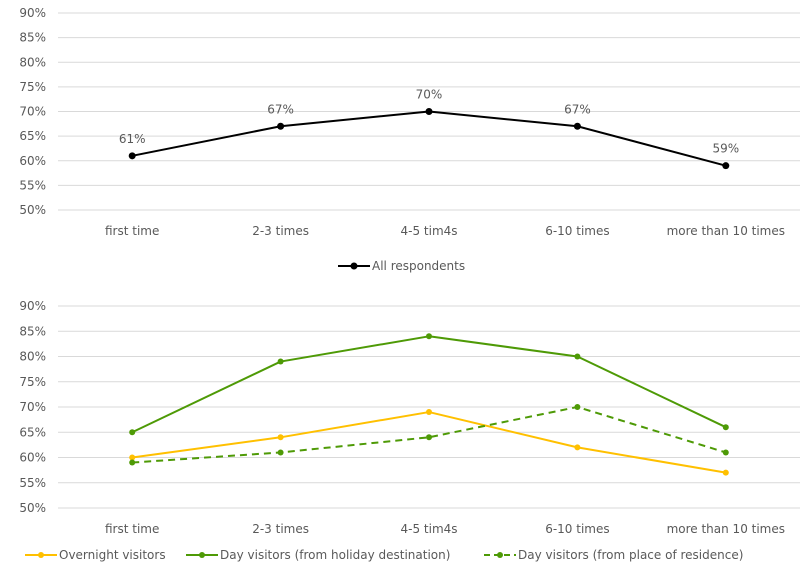  What do you see at coordinates (132, 139) in the screenshot?
I see `data-label: 61%` at bounding box center [132, 139].